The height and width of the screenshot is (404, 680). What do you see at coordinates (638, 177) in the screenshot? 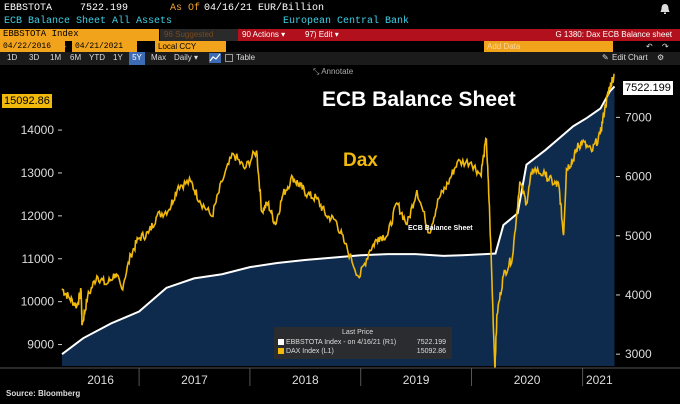
I see `right-tick-label: 6000` at bounding box center [638, 177].